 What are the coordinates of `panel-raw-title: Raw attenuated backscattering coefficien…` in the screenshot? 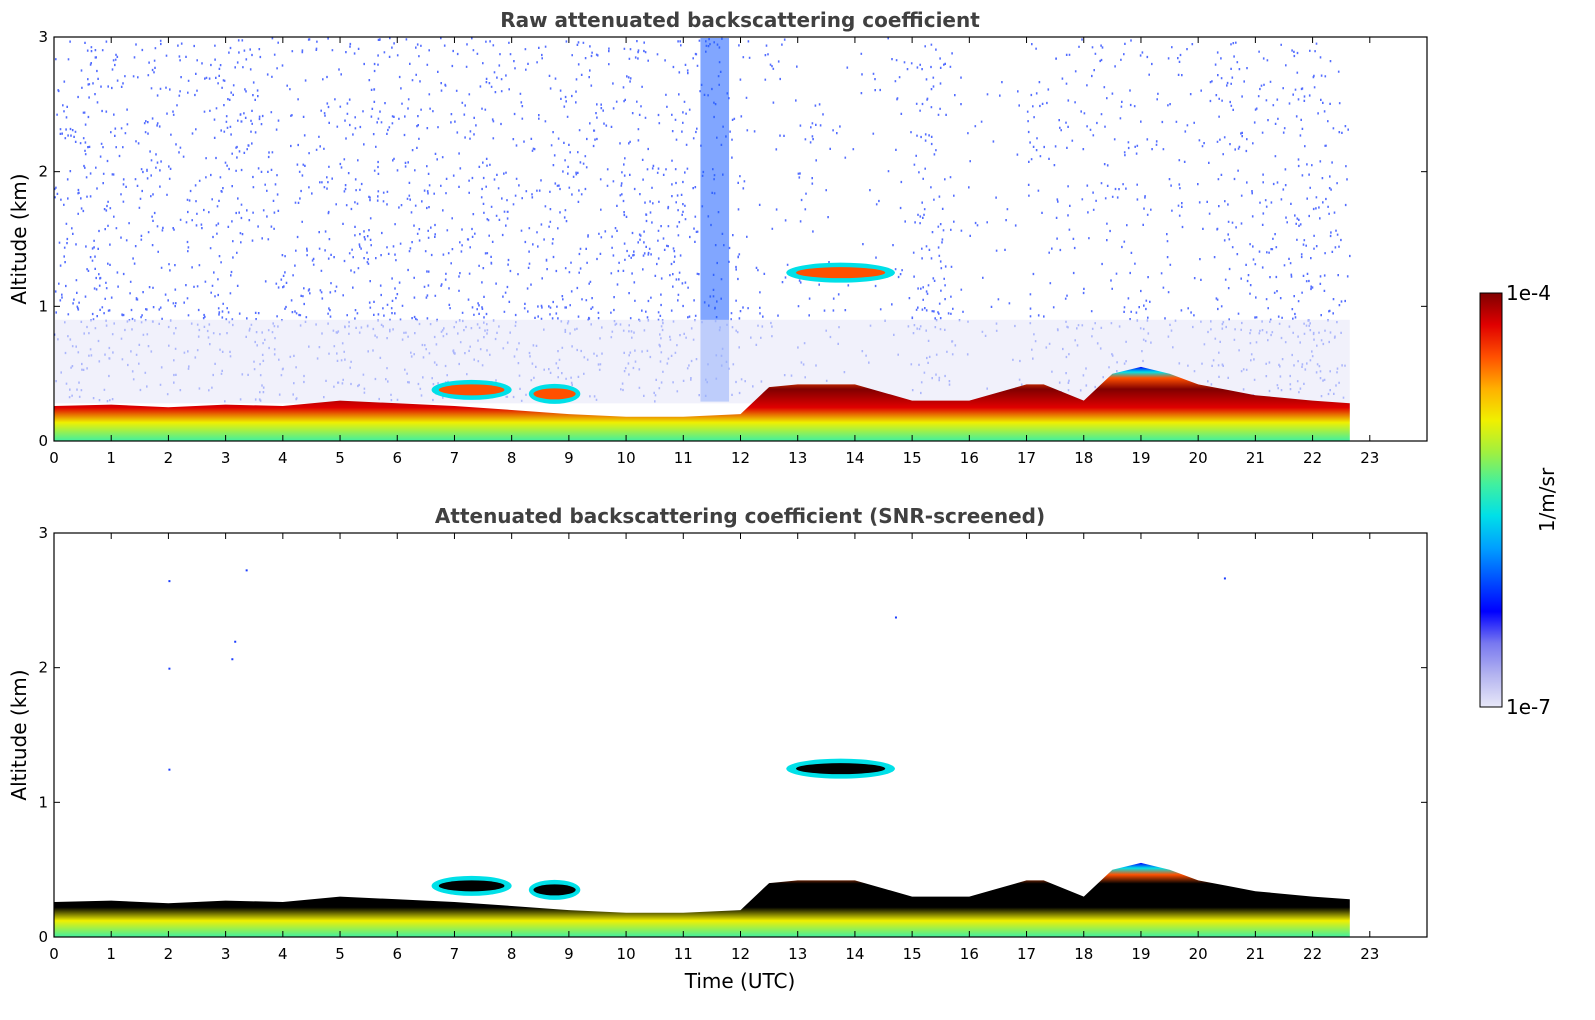 It's located at (740, 20).